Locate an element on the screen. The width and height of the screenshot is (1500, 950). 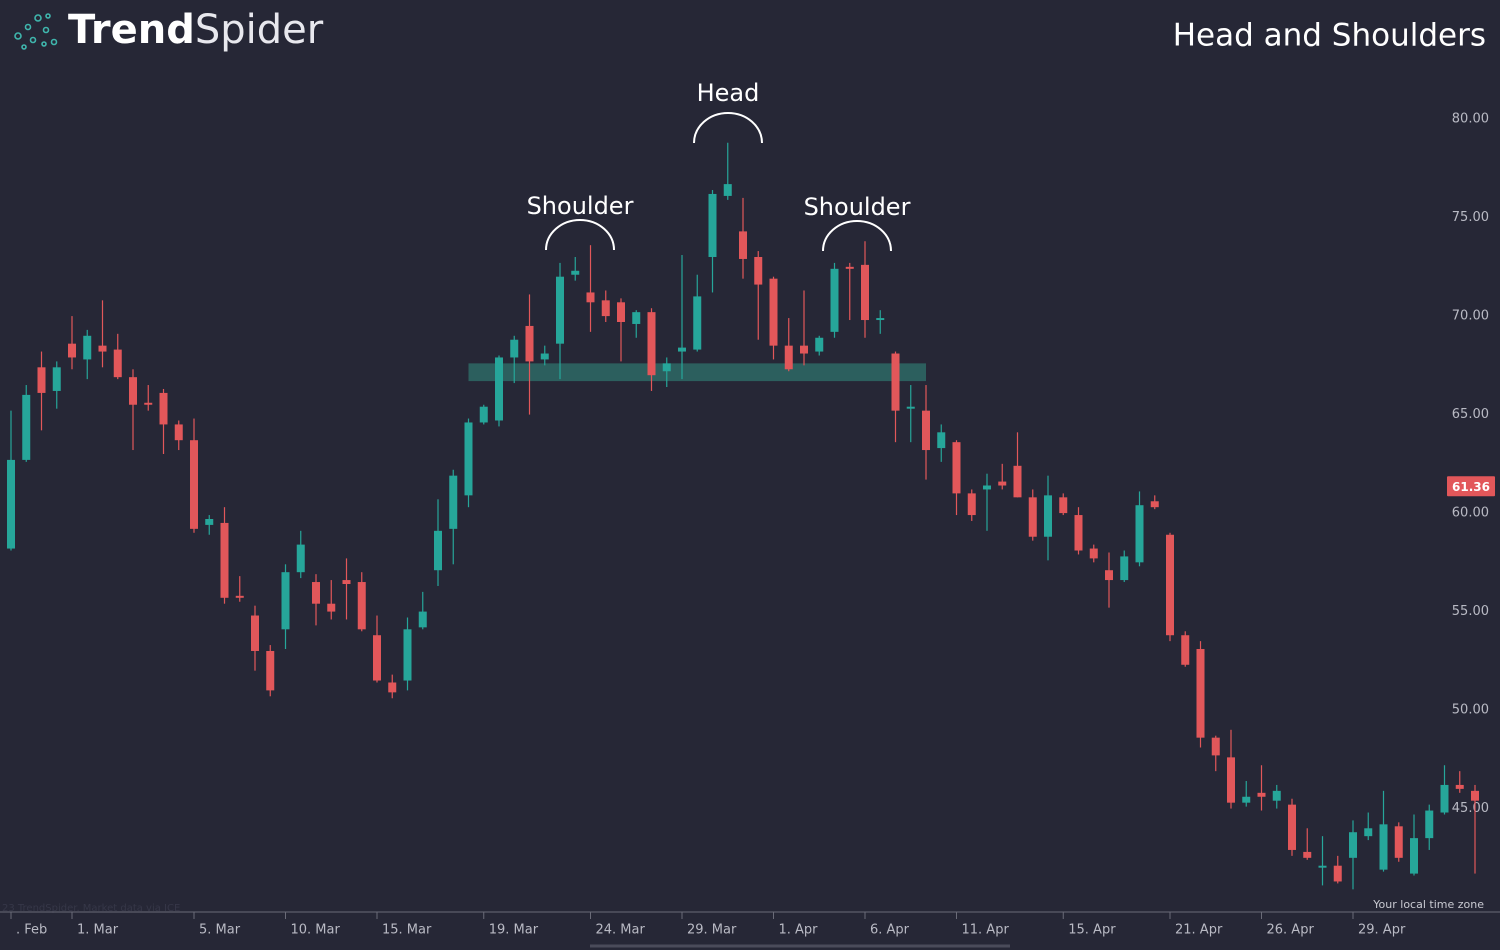
logo-icon is located at coordinates (36, 31).